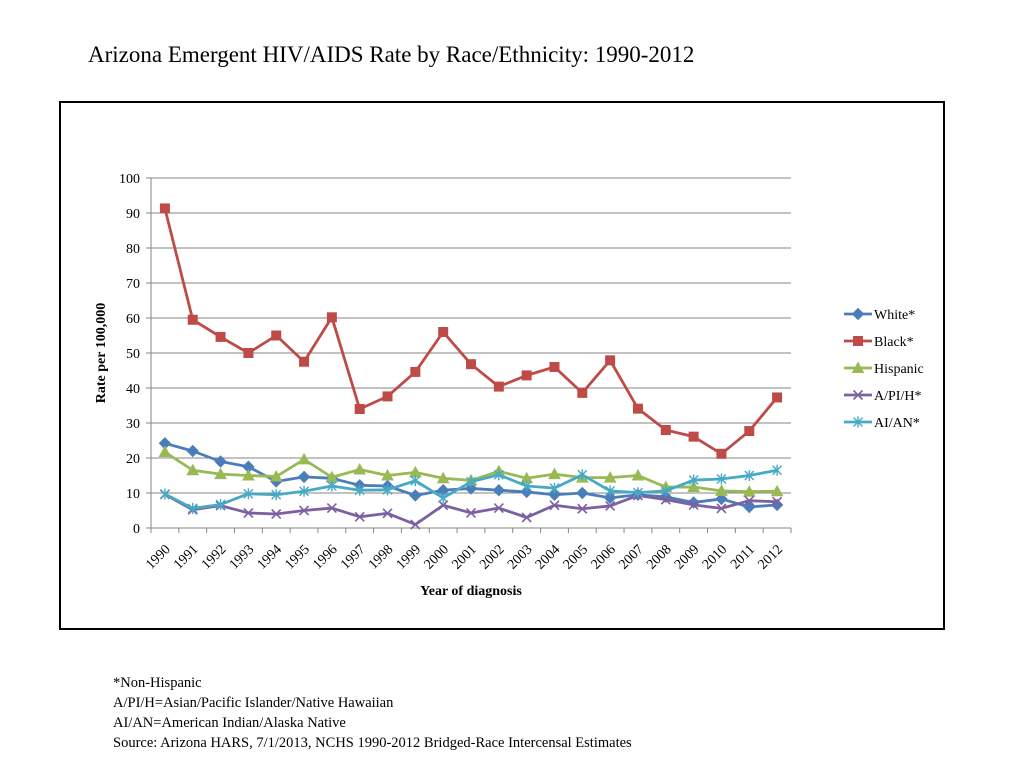  I want to click on y-tick-label: 90, so click(133, 214).